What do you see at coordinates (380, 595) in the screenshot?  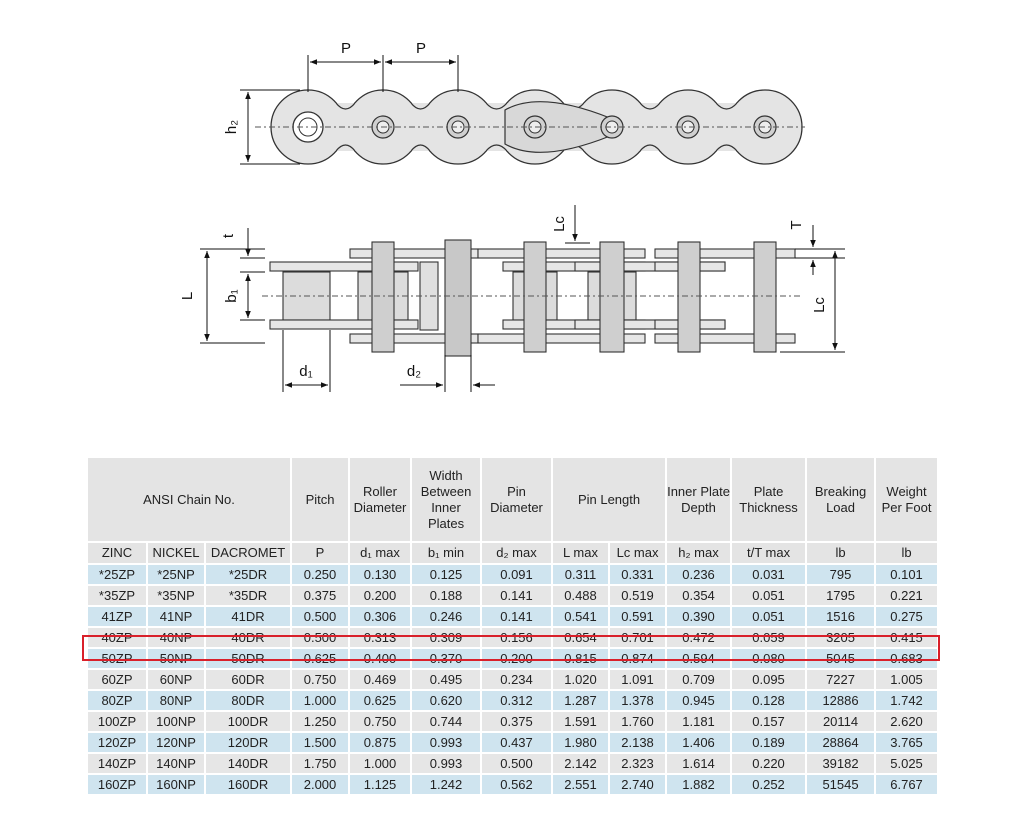 I see `table-cell: 0.200` at bounding box center [380, 595].